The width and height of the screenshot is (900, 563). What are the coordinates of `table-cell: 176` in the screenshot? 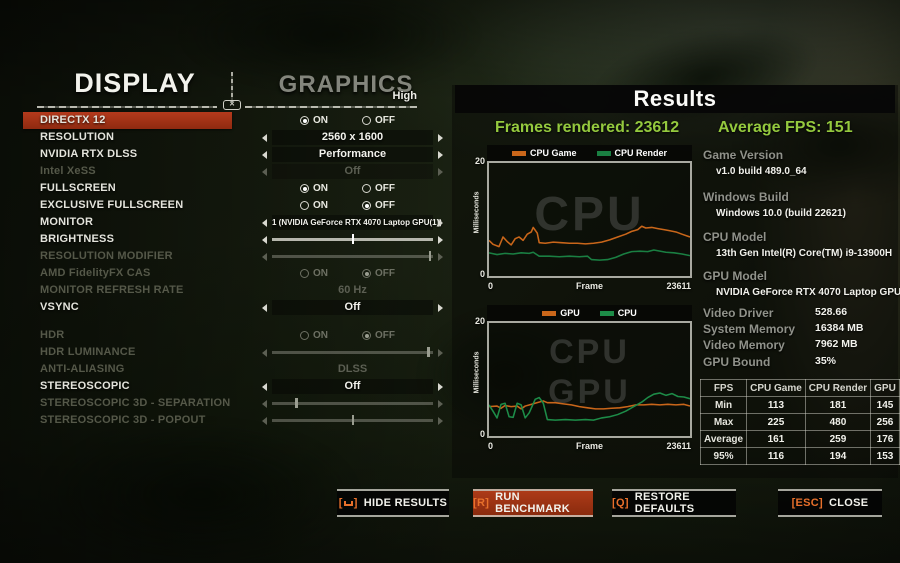 It's located at (885, 439).